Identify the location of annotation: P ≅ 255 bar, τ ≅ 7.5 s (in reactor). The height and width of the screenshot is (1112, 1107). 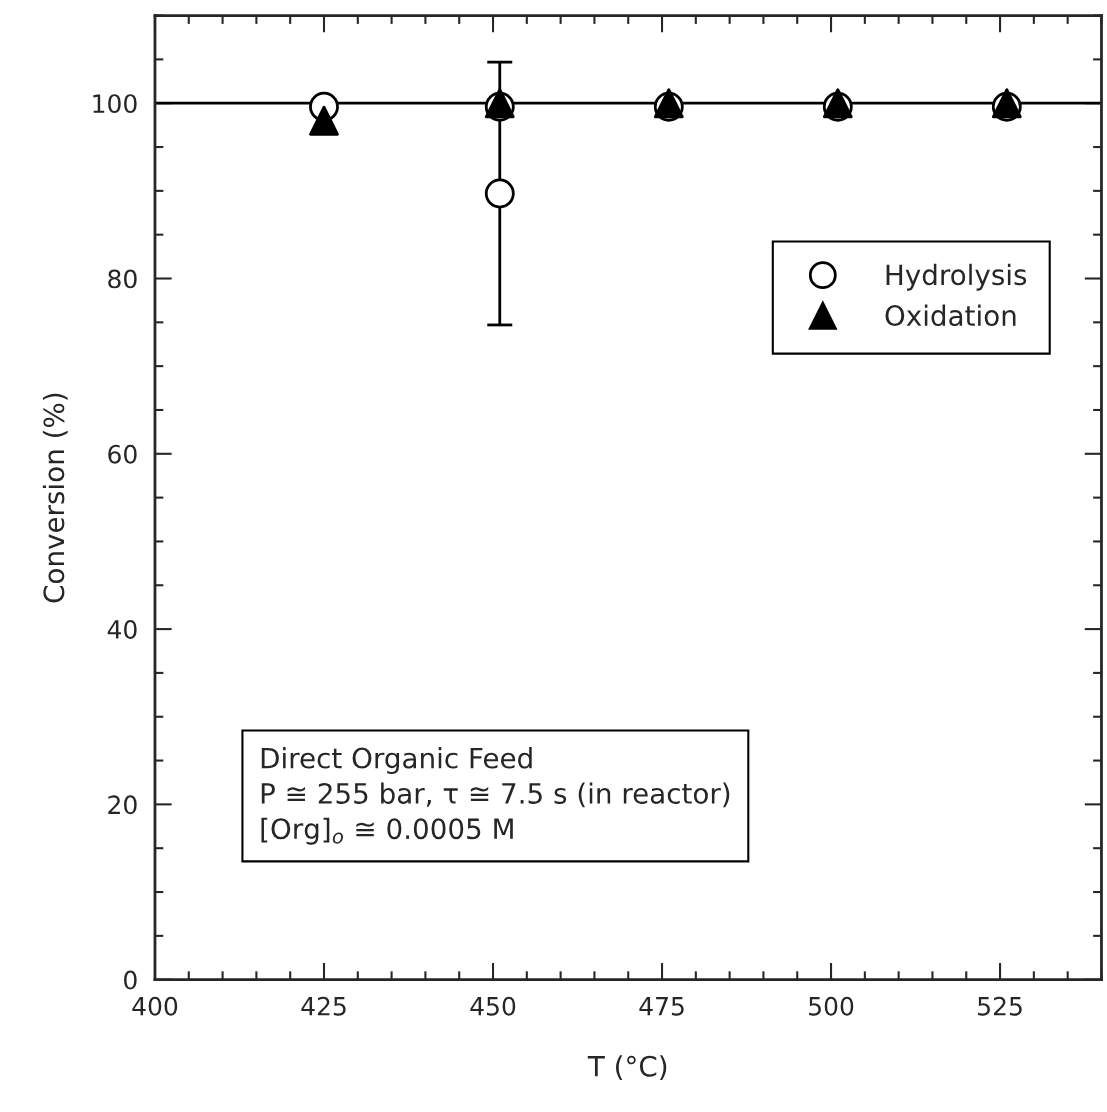
(495, 795).